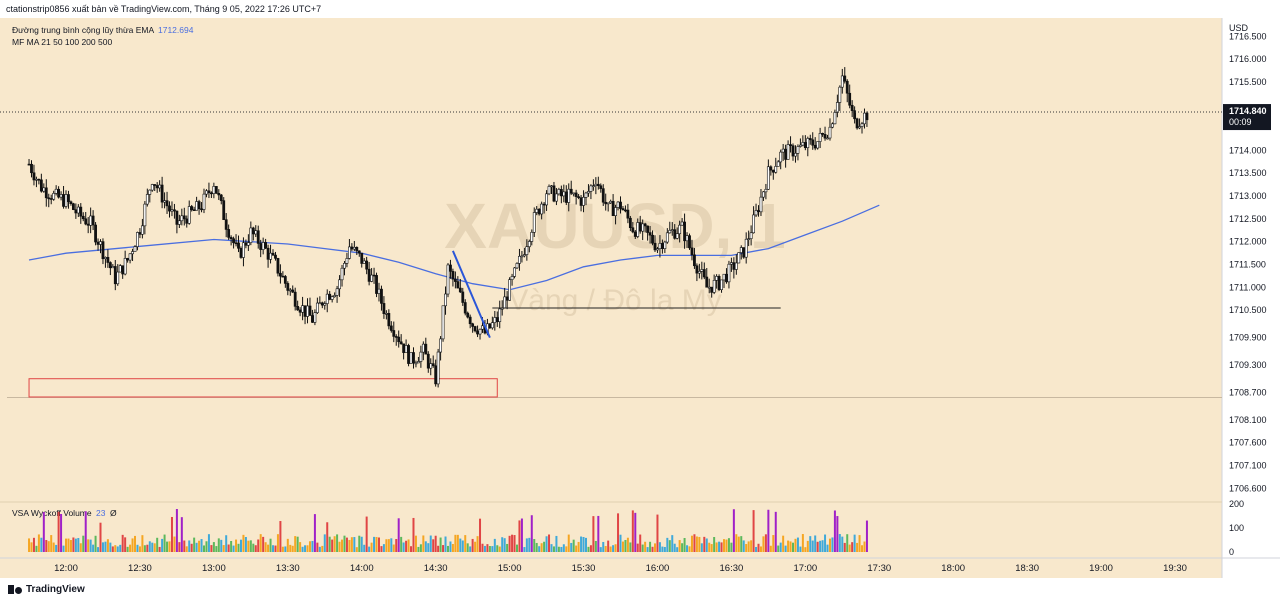 Image resolution: width=1280 pixels, height=602 pixels. Describe the element at coordinates (66, 568) in the screenshot. I see `x-tick-label: 12:00` at that location.